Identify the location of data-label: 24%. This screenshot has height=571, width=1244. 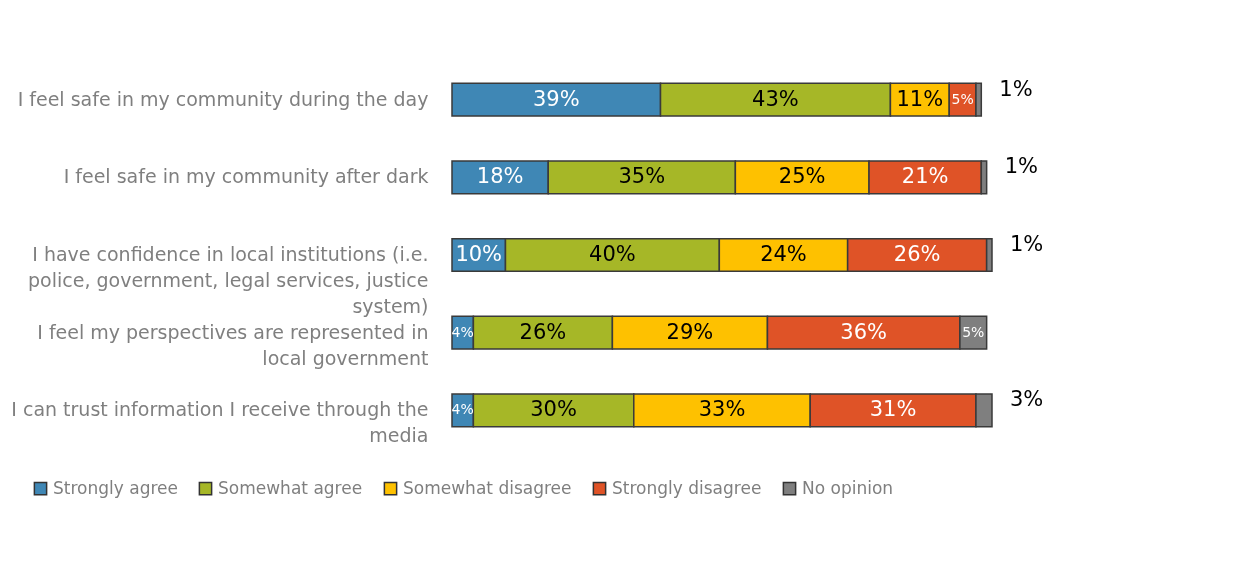
(783, 254).